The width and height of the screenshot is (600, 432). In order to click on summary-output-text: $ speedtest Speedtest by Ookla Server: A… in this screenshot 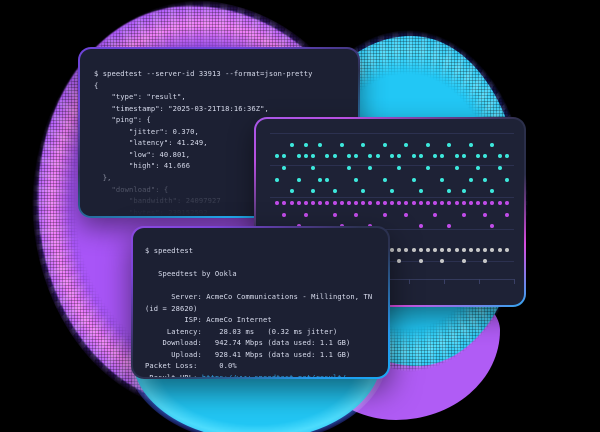, I will do `click(264, 311)`.